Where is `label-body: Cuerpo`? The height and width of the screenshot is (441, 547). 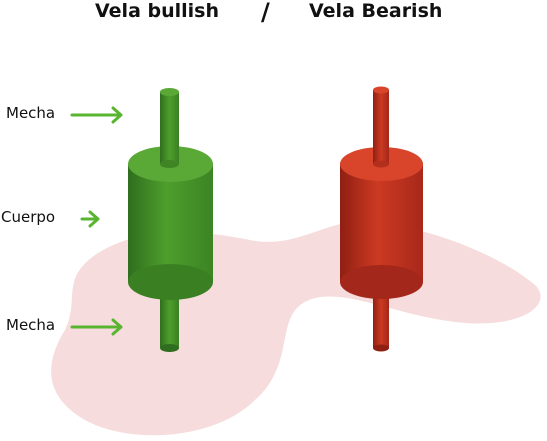 label-body: Cuerpo is located at coordinates (28, 217).